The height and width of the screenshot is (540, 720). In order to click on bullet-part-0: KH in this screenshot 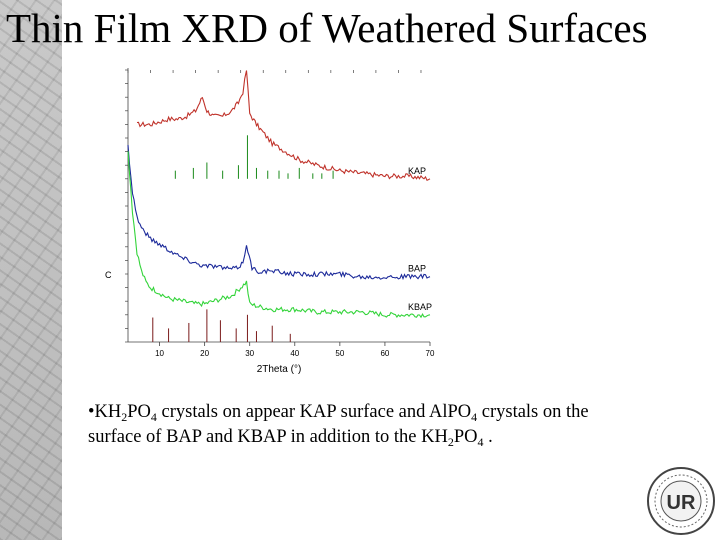, I will do `click(108, 412)`.